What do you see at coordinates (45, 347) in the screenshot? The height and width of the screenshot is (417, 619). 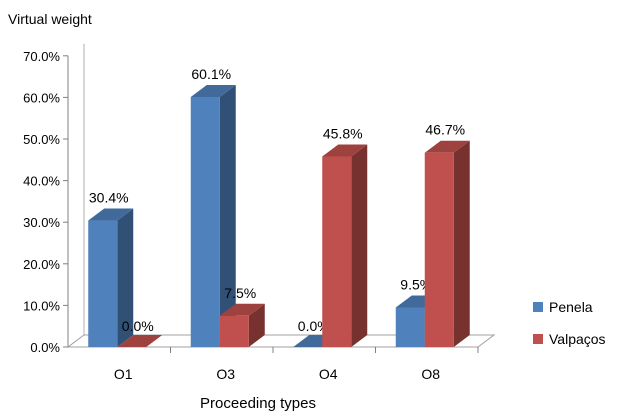 I see `y-tick-label: 0.0%` at bounding box center [45, 347].